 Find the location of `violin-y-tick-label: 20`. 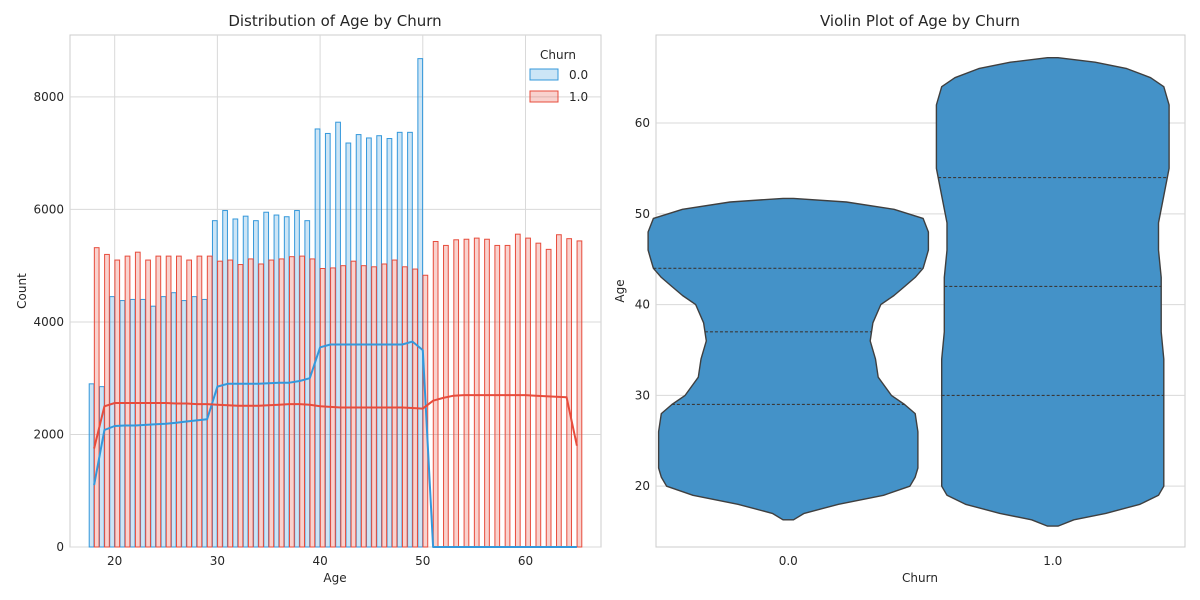

violin-y-tick-label: 20 is located at coordinates (642, 486).